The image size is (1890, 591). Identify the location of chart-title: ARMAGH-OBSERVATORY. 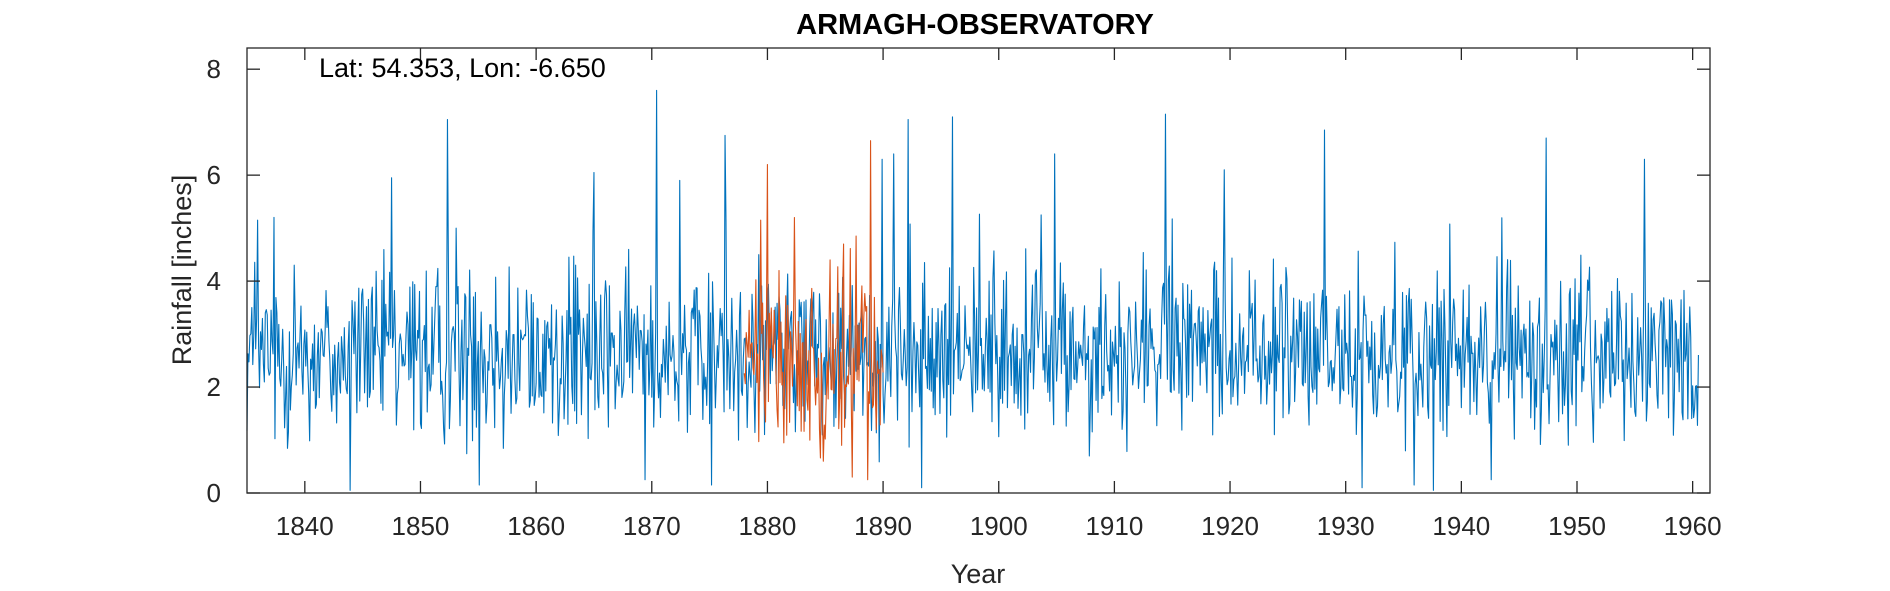
(975, 25).